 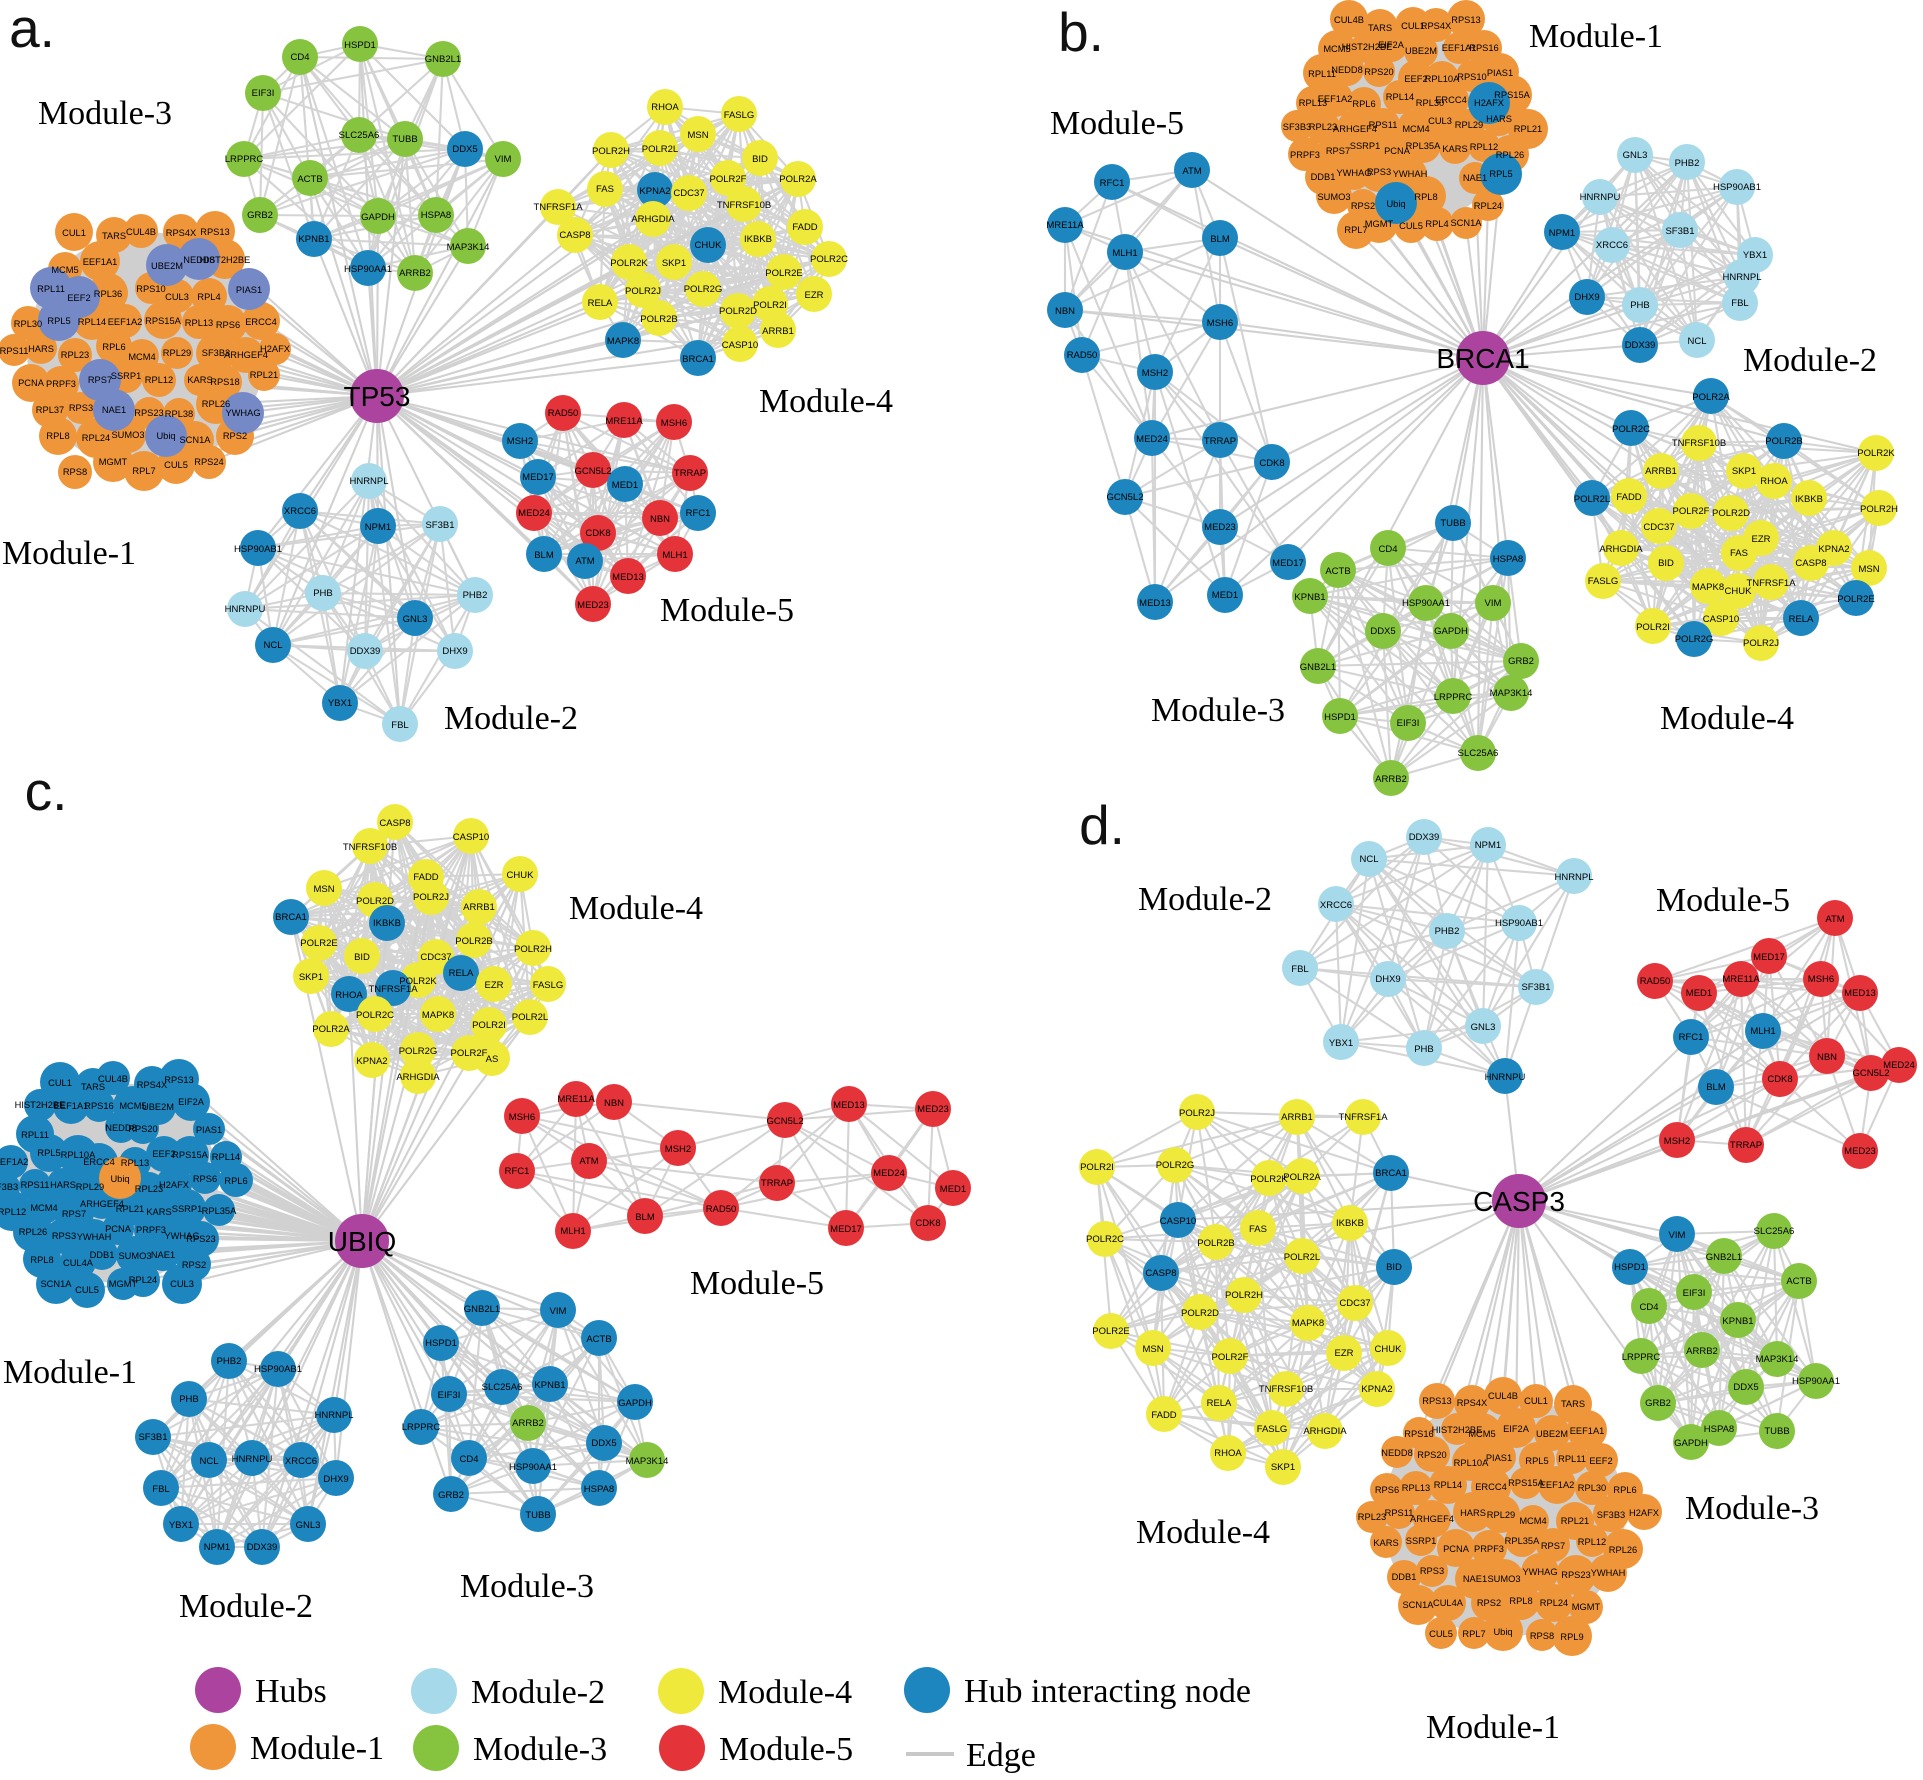 What do you see at coordinates (449, 1395) in the screenshot?
I see `svg-text: EIF3I` at bounding box center [449, 1395].